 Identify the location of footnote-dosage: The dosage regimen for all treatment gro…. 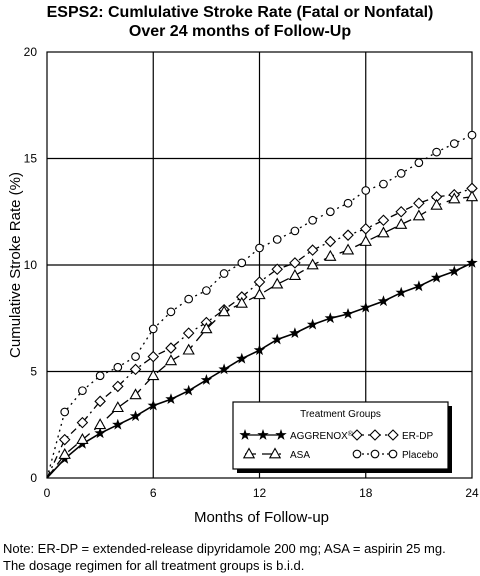
(154, 565).